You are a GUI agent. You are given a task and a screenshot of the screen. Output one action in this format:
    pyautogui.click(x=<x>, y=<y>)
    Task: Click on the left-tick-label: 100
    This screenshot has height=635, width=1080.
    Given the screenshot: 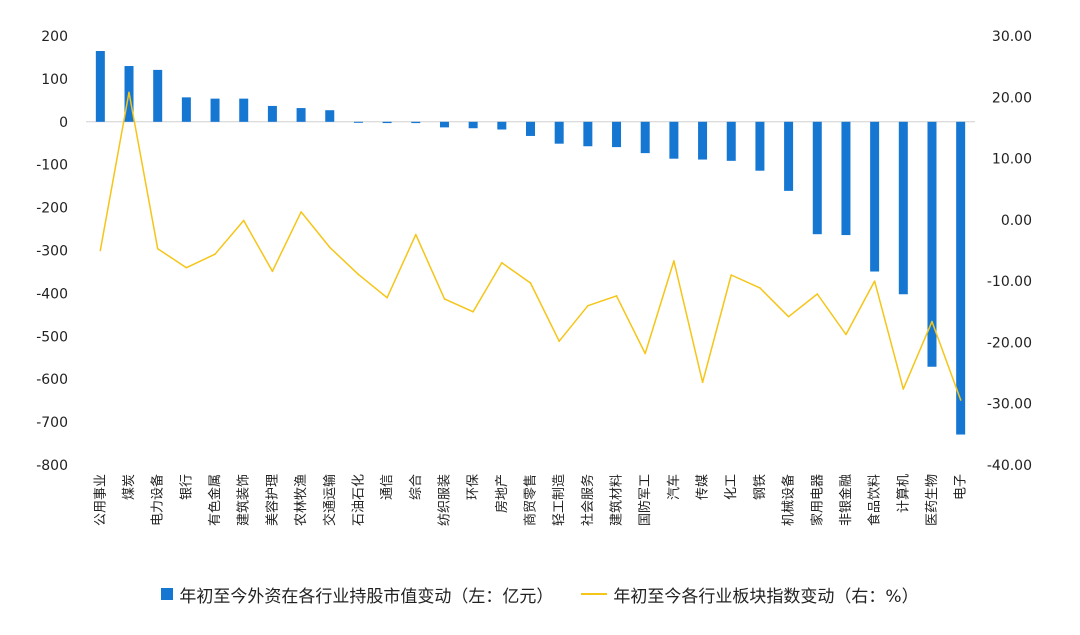 What is the action you would take?
    pyautogui.click(x=54, y=80)
    